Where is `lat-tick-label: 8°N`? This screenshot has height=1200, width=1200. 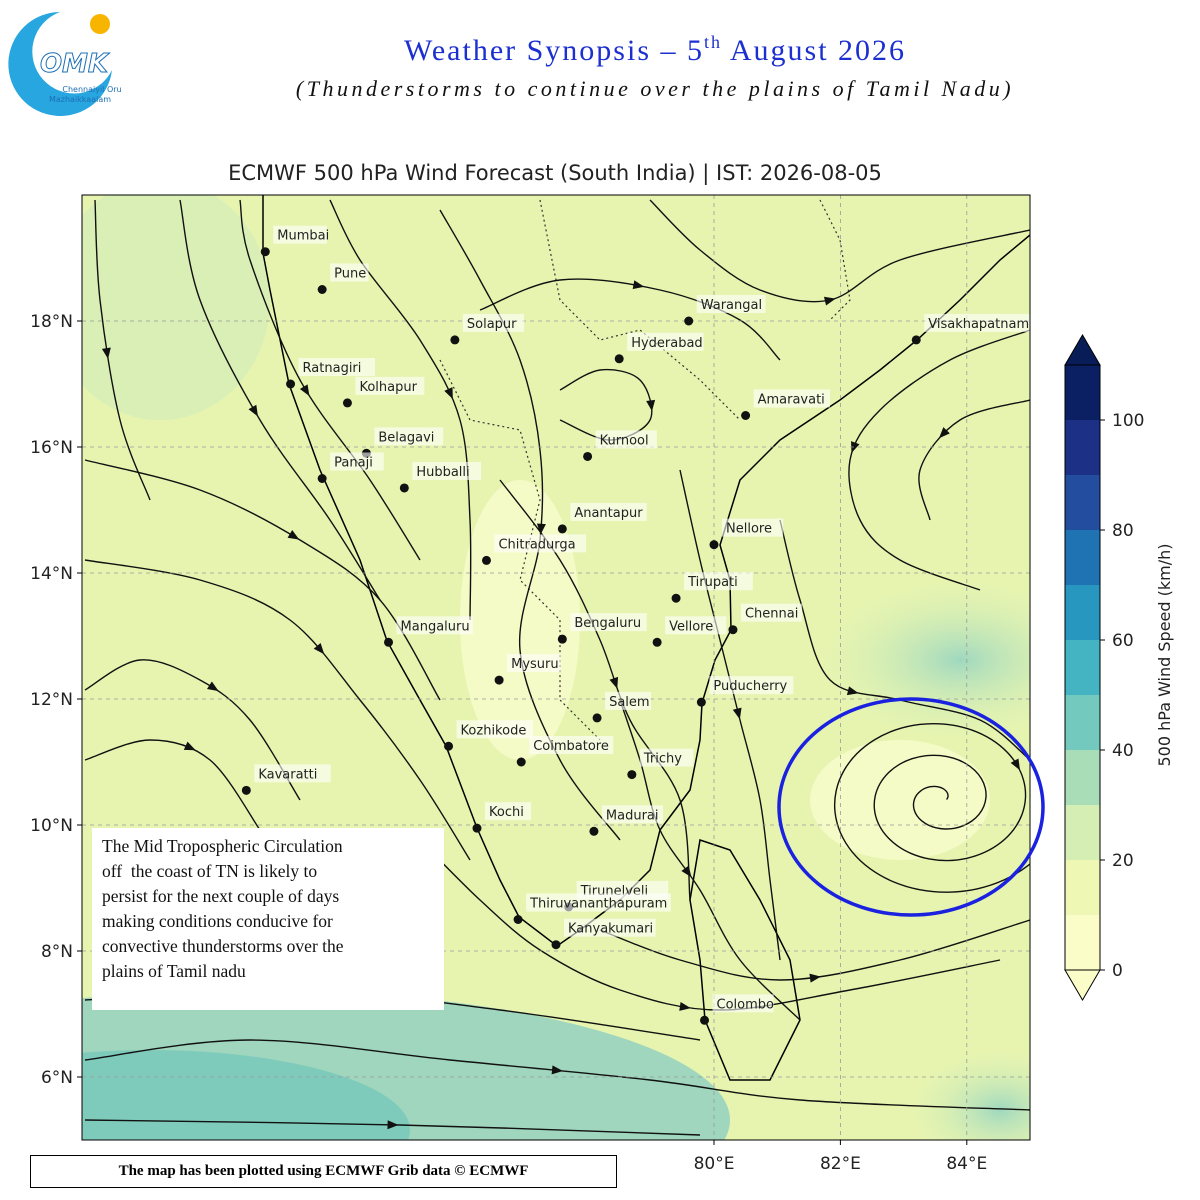
lat-tick-label: 8°N is located at coordinates (57, 952).